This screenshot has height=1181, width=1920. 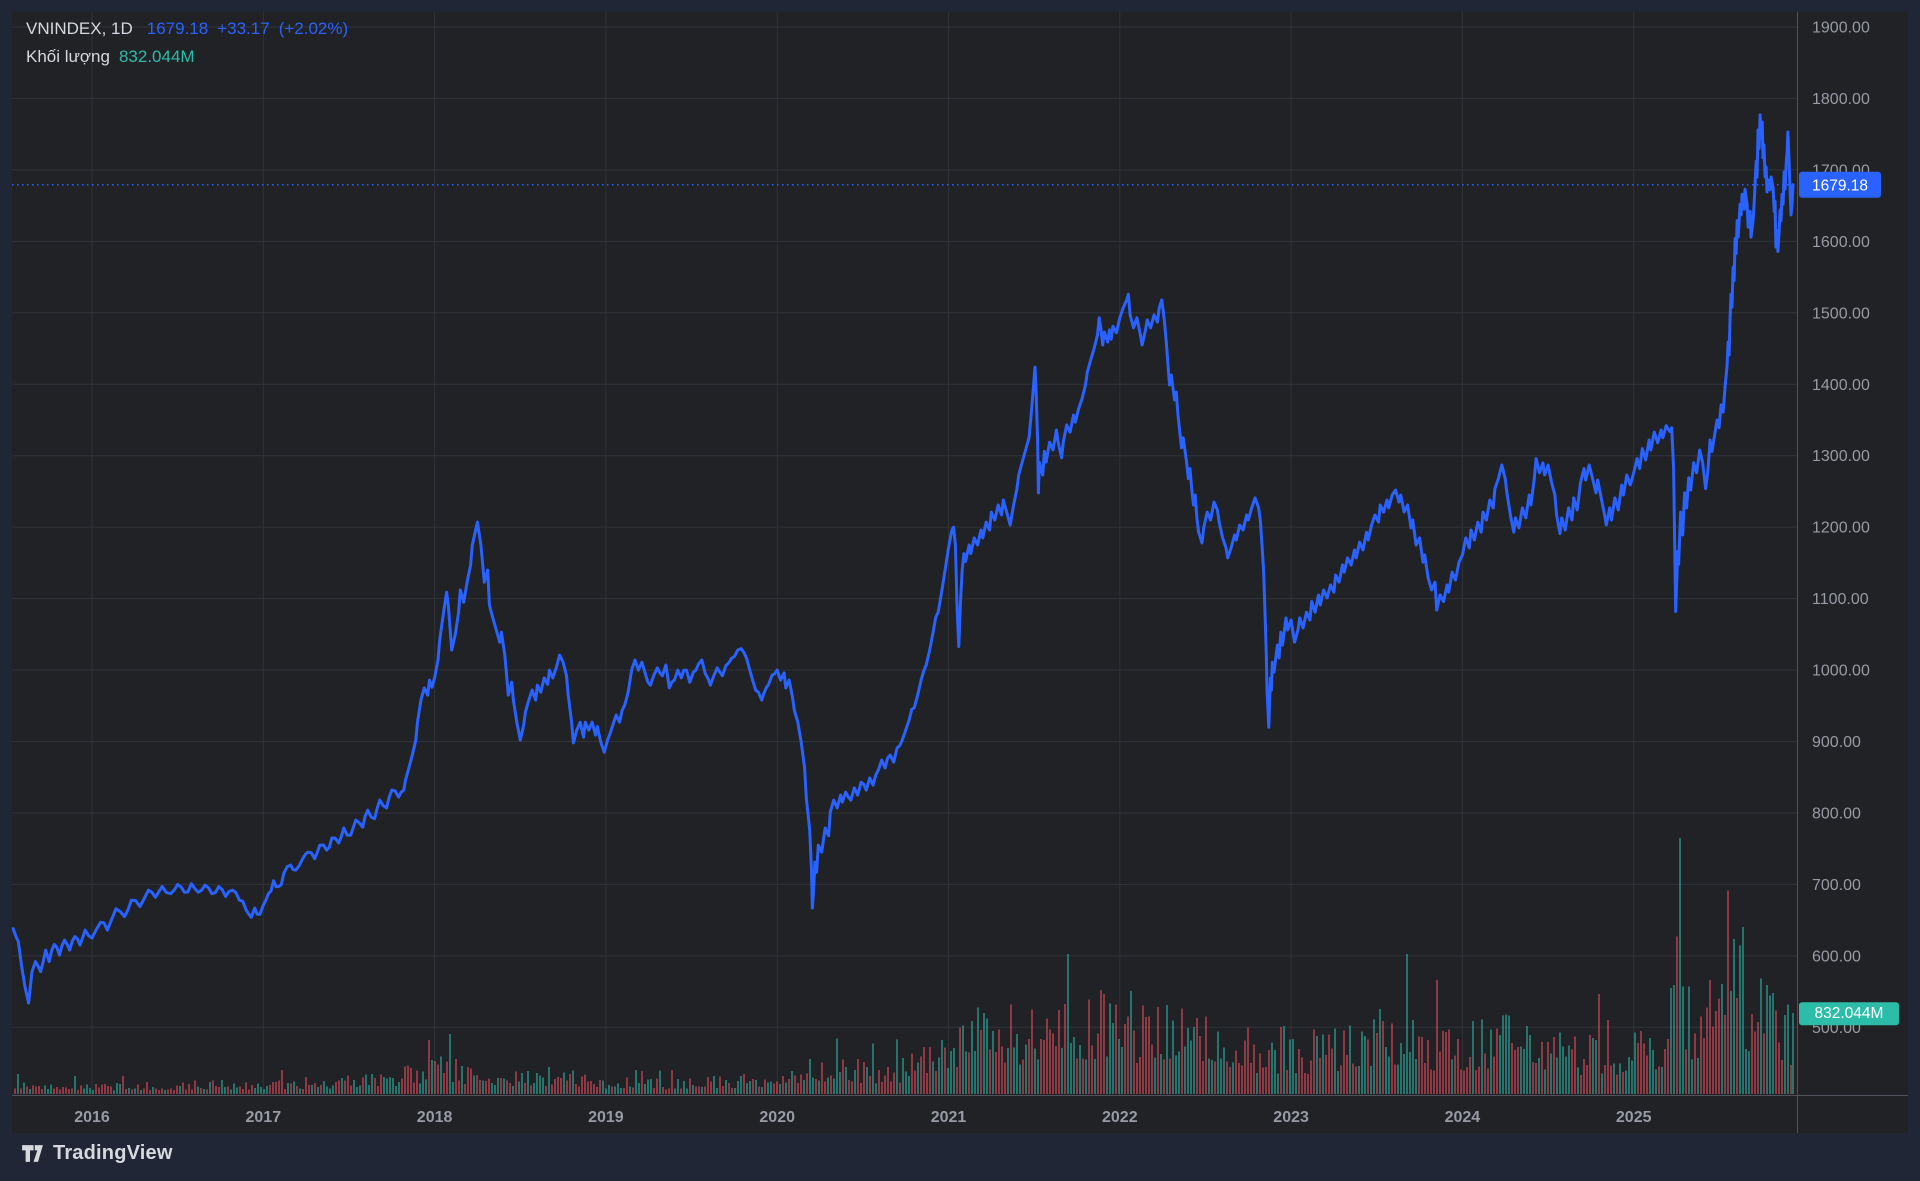 I want to click on time-axis-label: 2025, so click(x=1634, y=1117).